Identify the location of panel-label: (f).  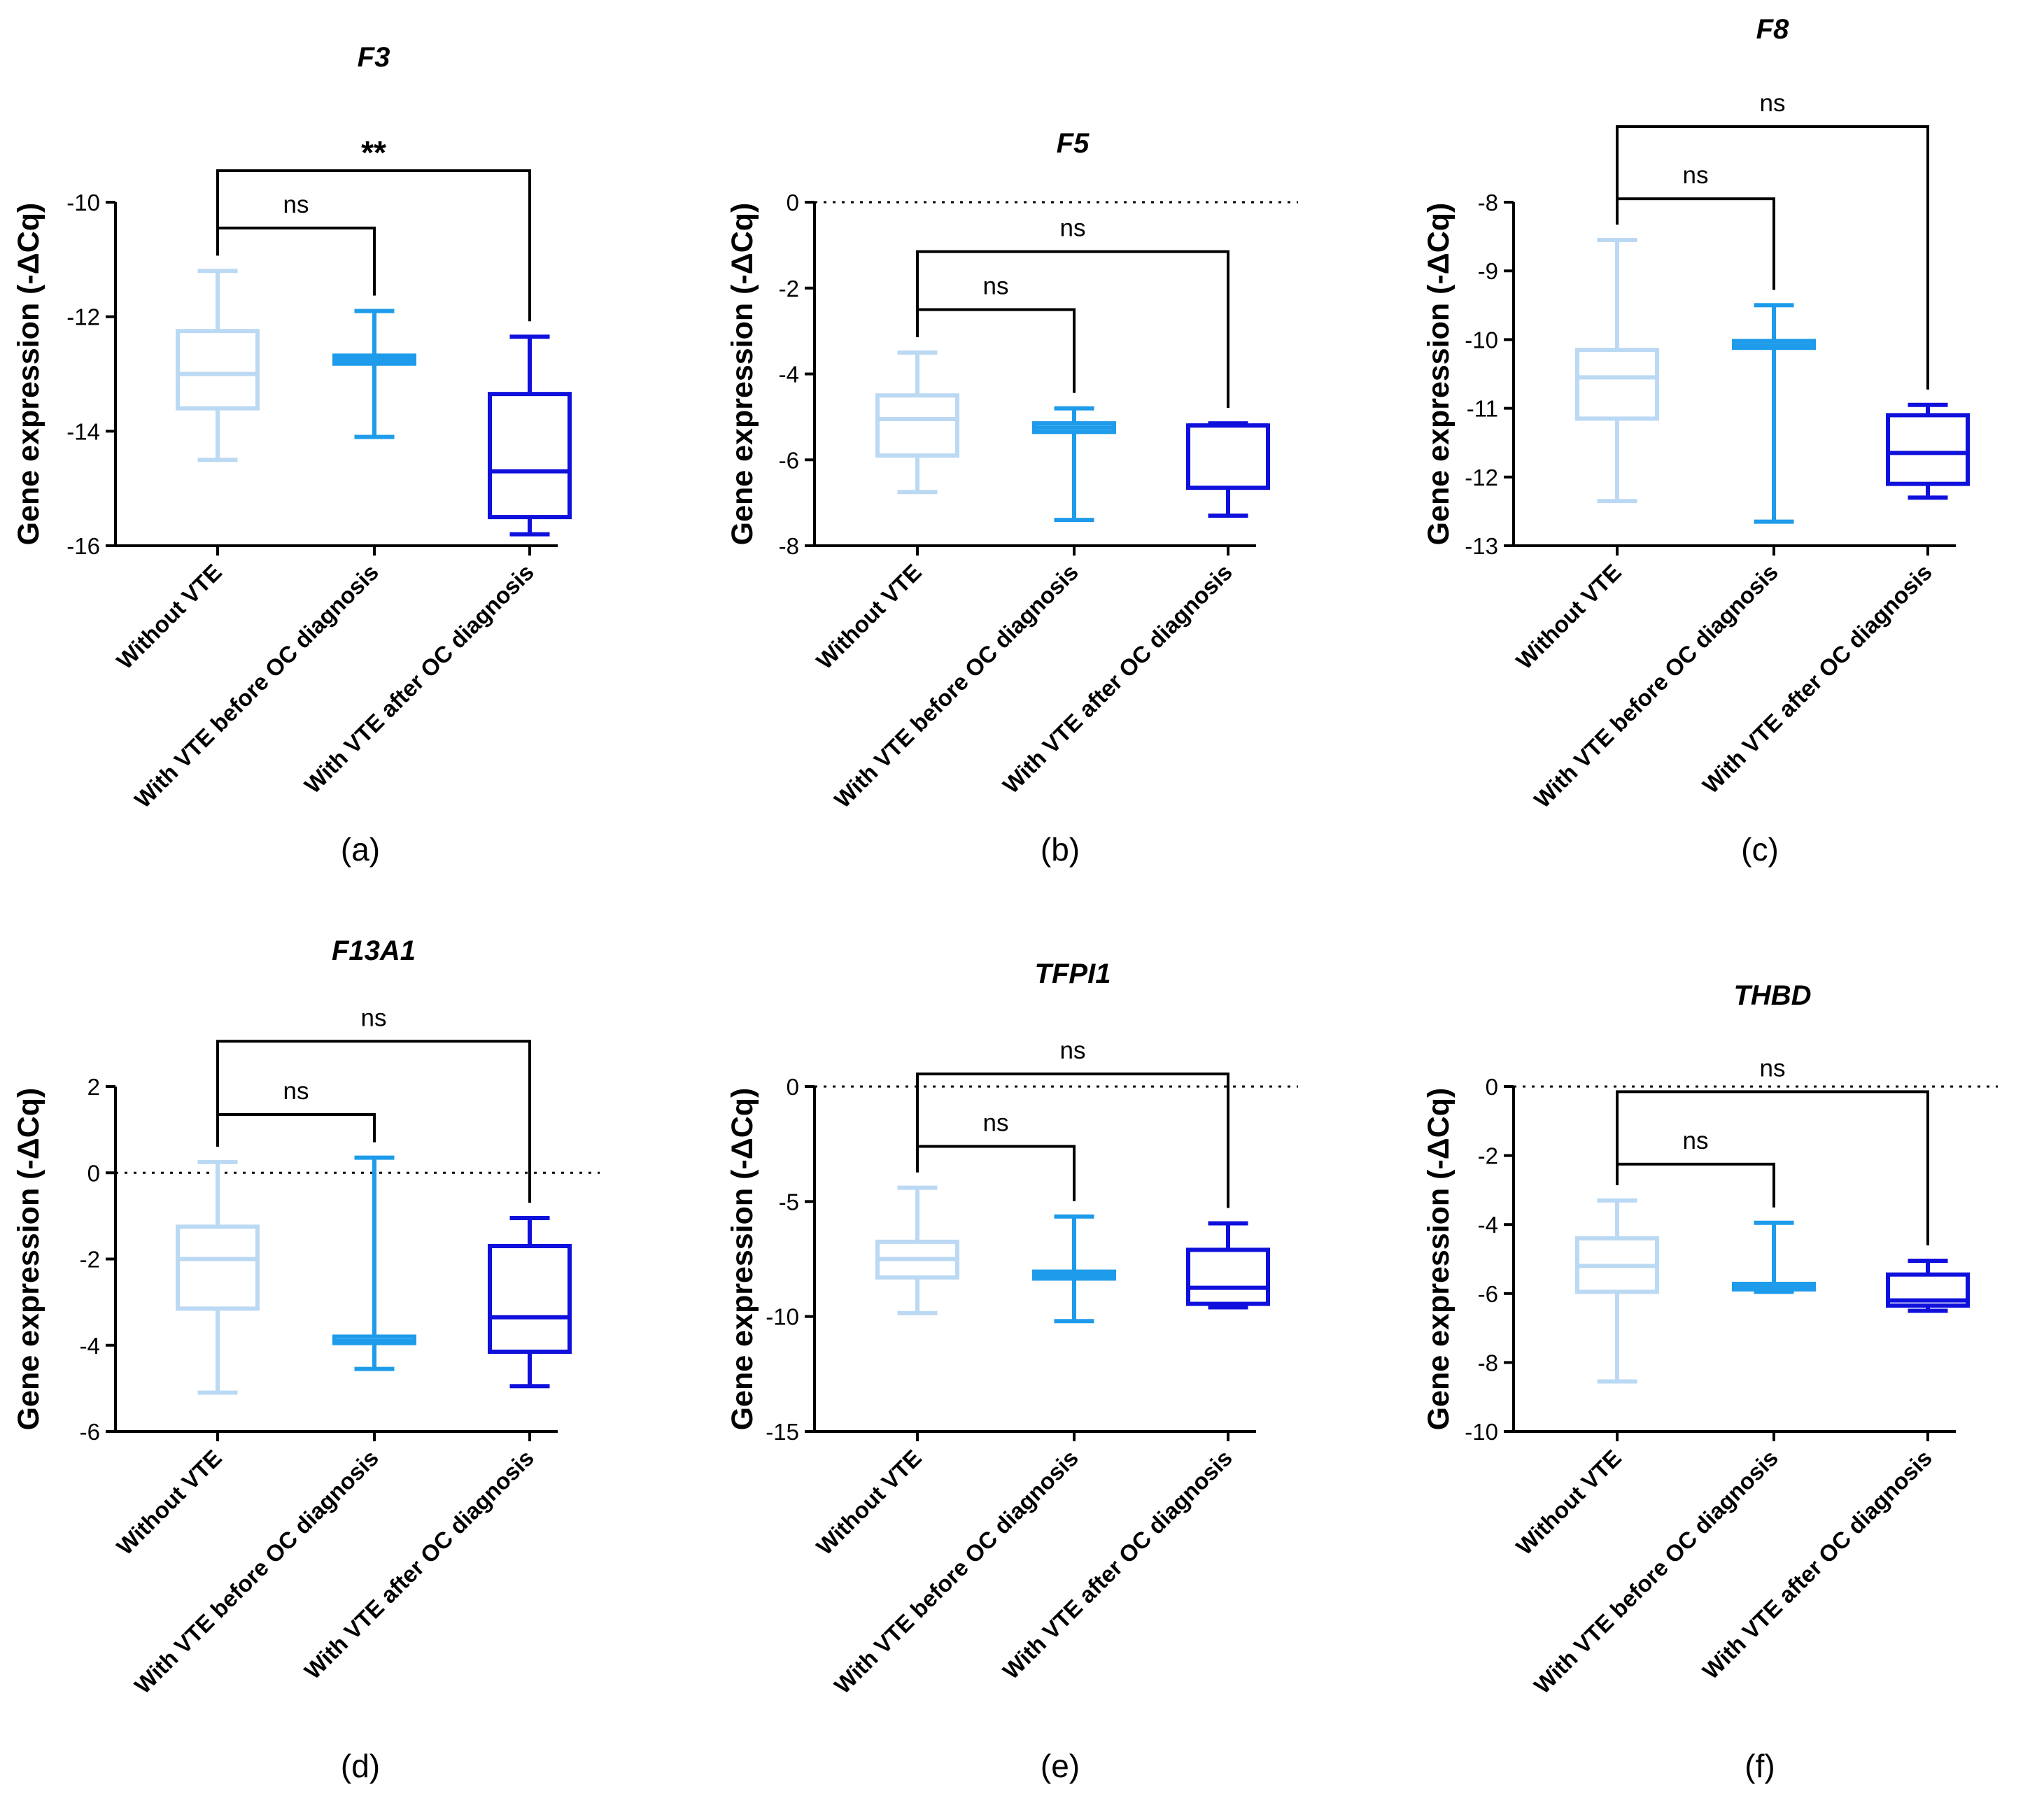
(1760, 1766).